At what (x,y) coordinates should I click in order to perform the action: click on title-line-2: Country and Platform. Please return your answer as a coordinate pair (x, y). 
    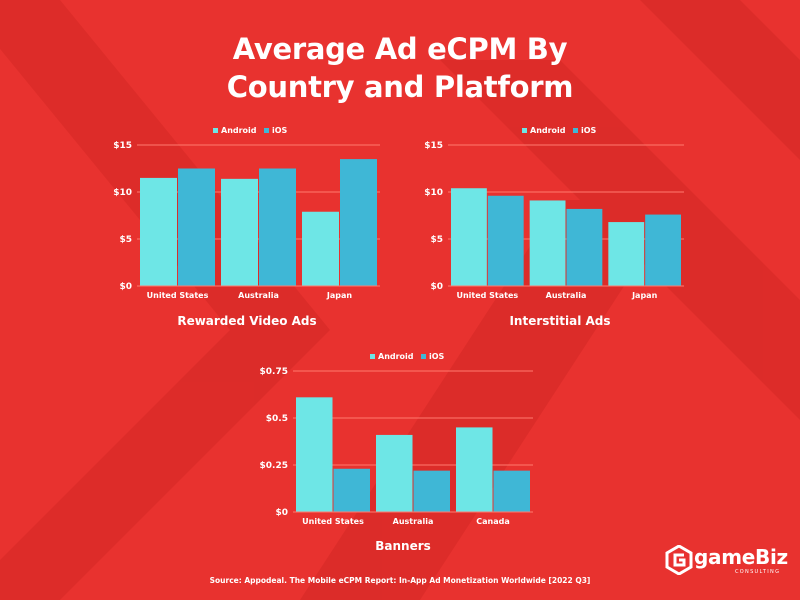
    Looking at the image, I should click on (400, 87).